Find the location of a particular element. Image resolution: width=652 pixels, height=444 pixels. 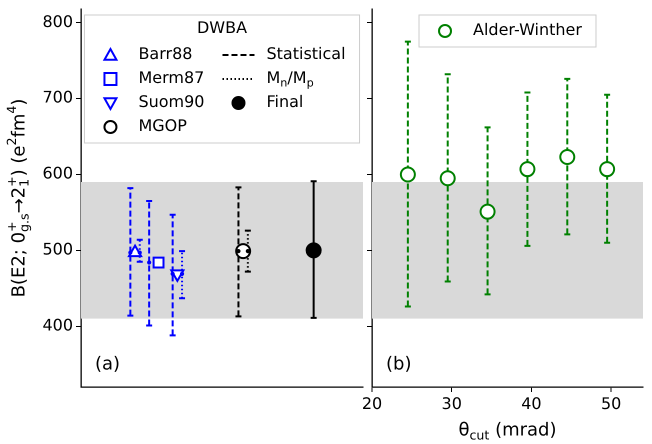

legend-label: Barr88 is located at coordinates (165, 54).